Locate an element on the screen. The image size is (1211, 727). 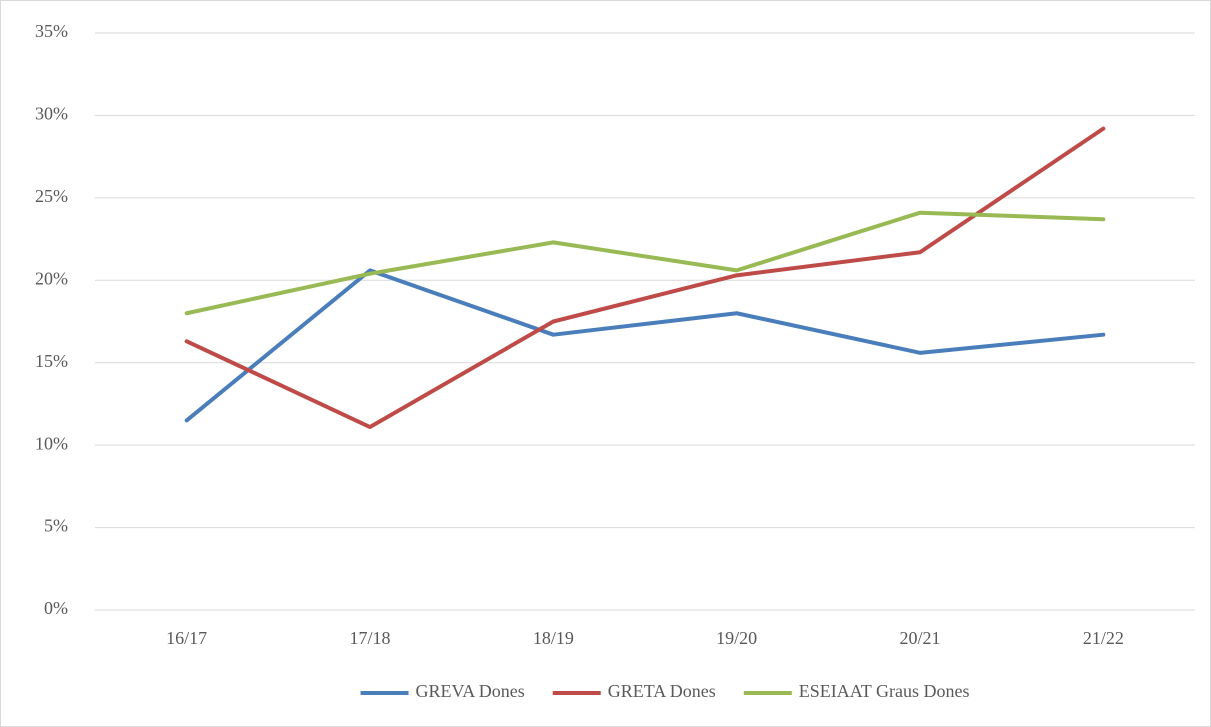
y-tick-label: 5% is located at coordinates (56, 526).